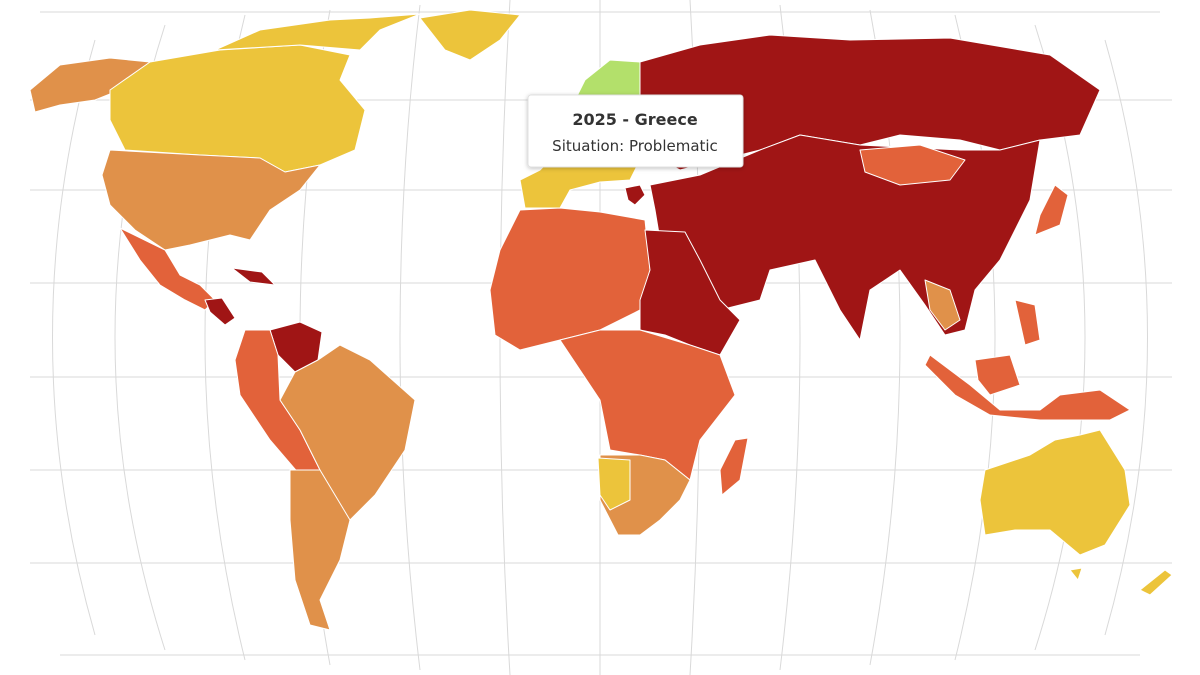  What do you see at coordinates (734, 466) in the screenshot?
I see `madagascar` at bounding box center [734, 466].